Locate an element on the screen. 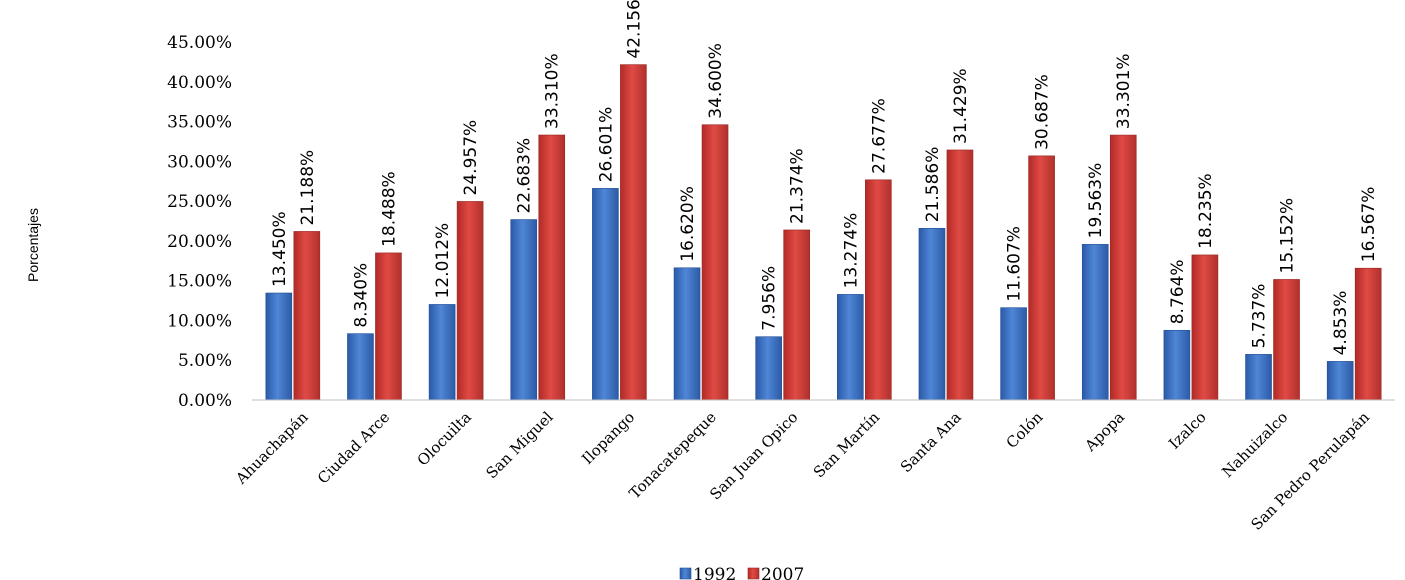  y-tick-label: 35.00% is located at coordinates (199, 123).